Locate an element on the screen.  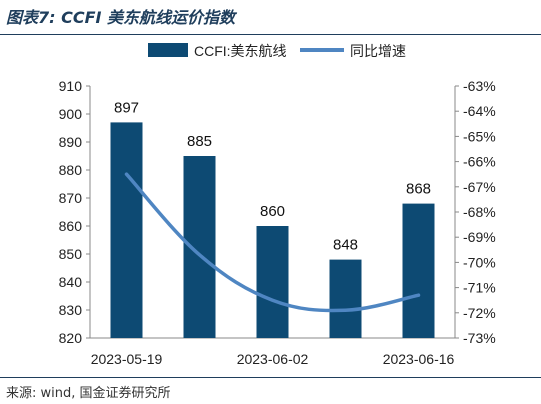
left-tick-label: 860 is located at coordinates (71, 226).